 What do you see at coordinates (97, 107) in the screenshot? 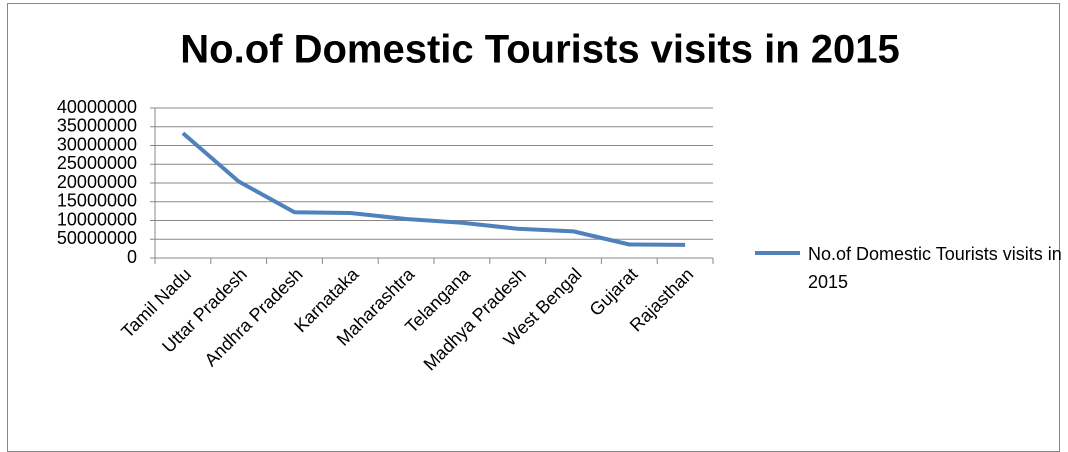
I see `y-tick-label: 40000000` at bounding box center [97, 107].